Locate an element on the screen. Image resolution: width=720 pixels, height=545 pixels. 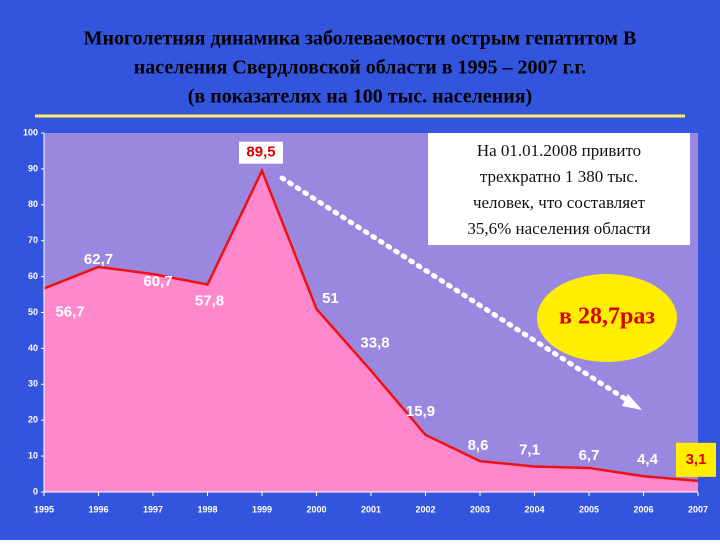
value-label: 8,6 is located at coordinates (478, 445).